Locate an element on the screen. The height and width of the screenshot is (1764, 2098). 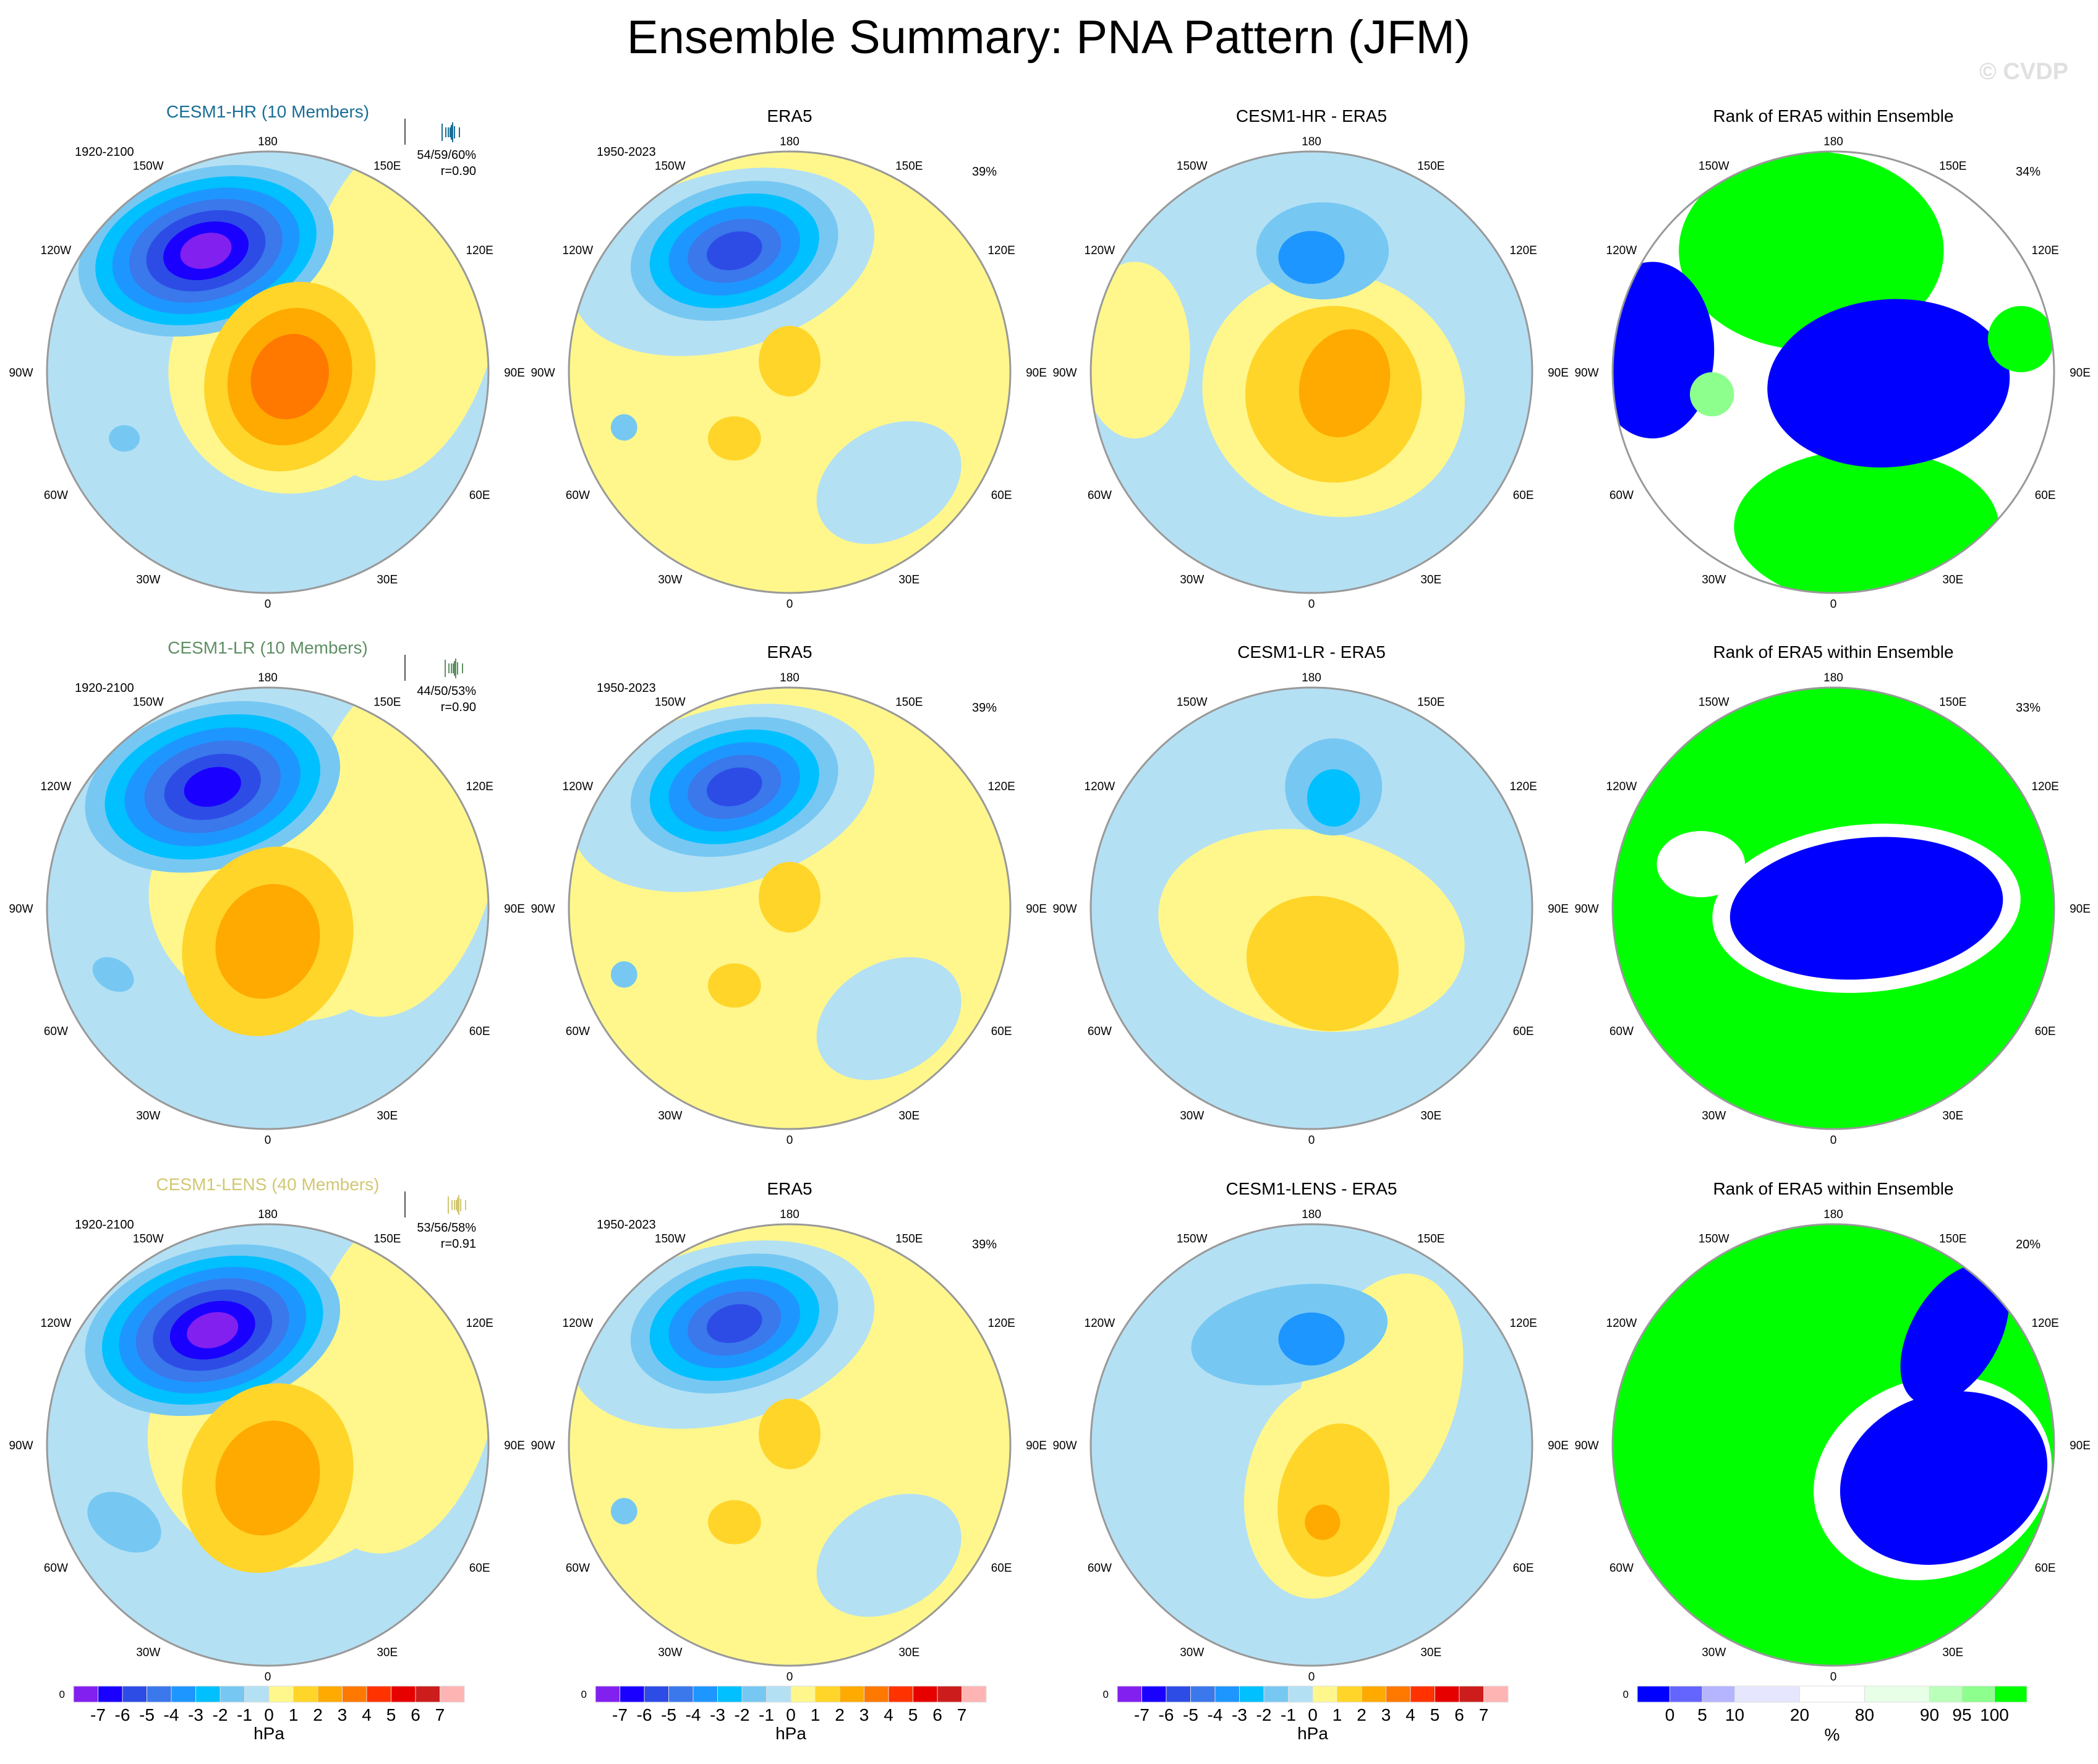
pattern-correlation: r=0.90 is located at coordinates (459, 171).